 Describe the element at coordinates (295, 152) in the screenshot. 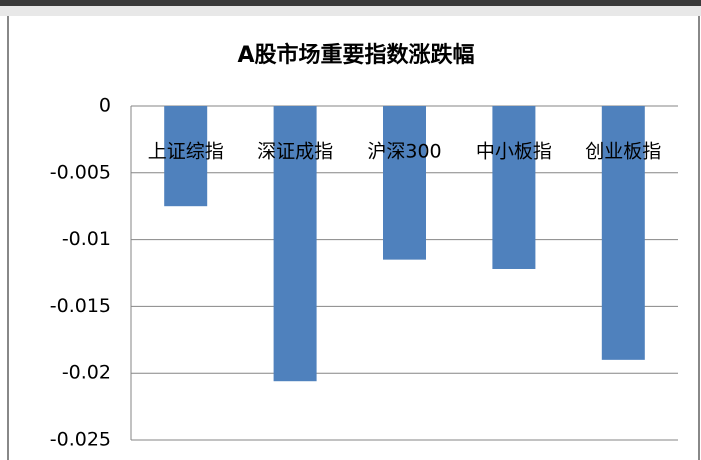

I see `x-tick-label: 深证成指` at that location.